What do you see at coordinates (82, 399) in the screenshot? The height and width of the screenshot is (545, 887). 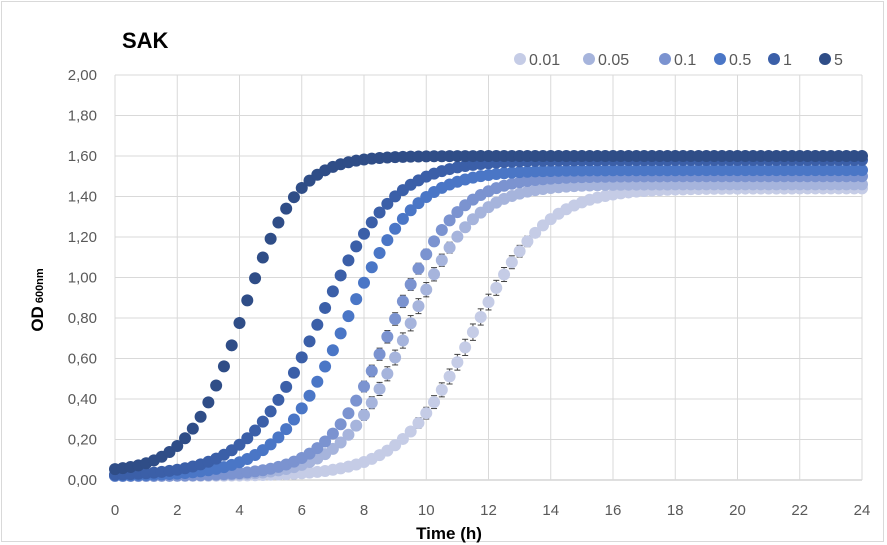 I see `y-tick-label: 0,40` at bounding box center [82, 399].